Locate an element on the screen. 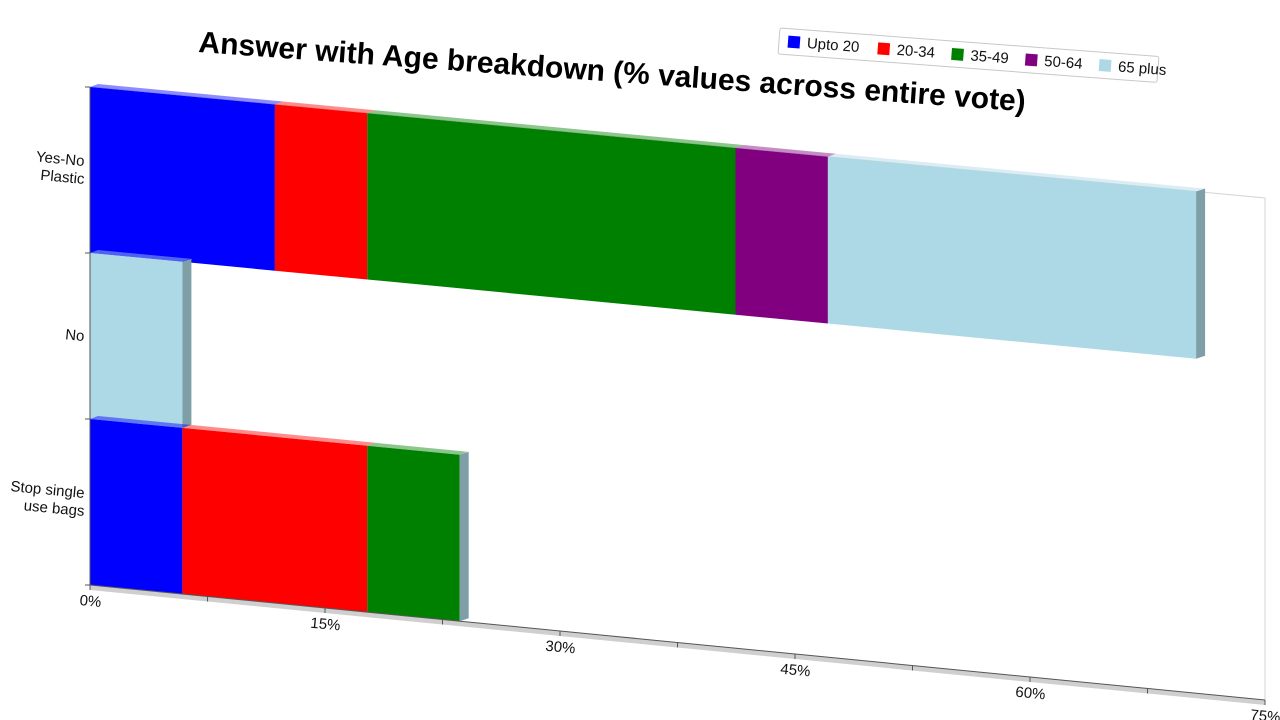 The image size is (1280, 720). legend-box: Upto 20 20-34 35-49 50-64 65 plus is located at coordinates (972, 55).